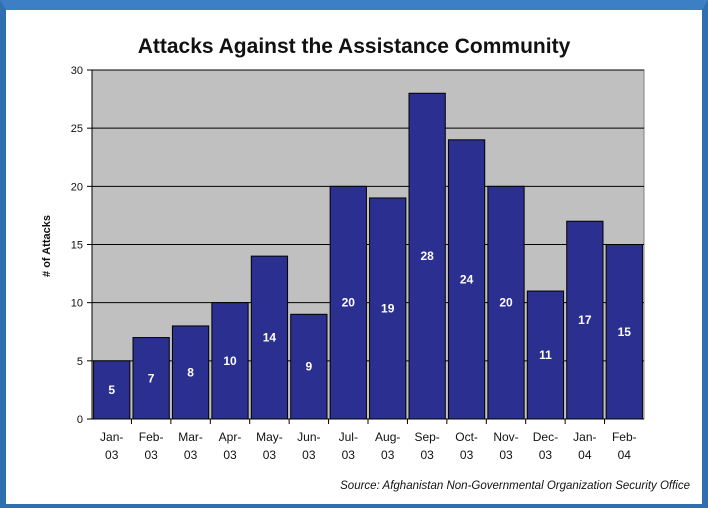 The width and height of the screenshot is (708, 508). I want to click on data-label: 9, so click(309, 367).